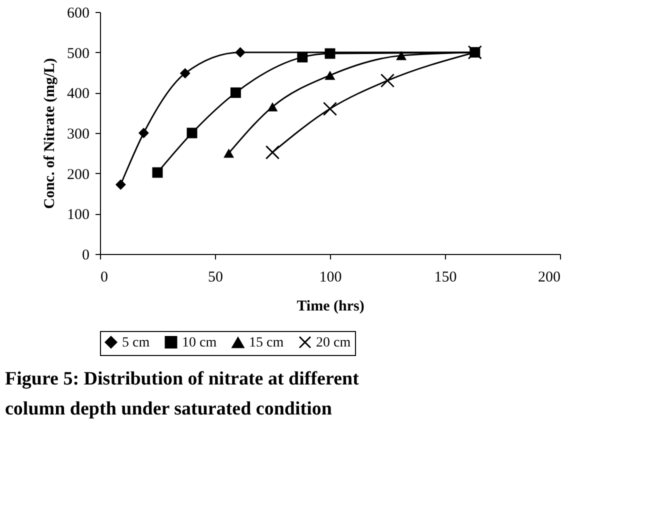 Image resolution: width=648 pixels, height=524 pixels. What do you see at coordinates (333, 342) in the screenshot?
I see `legend-label: 20 cm` at bounding box center [333, 342].